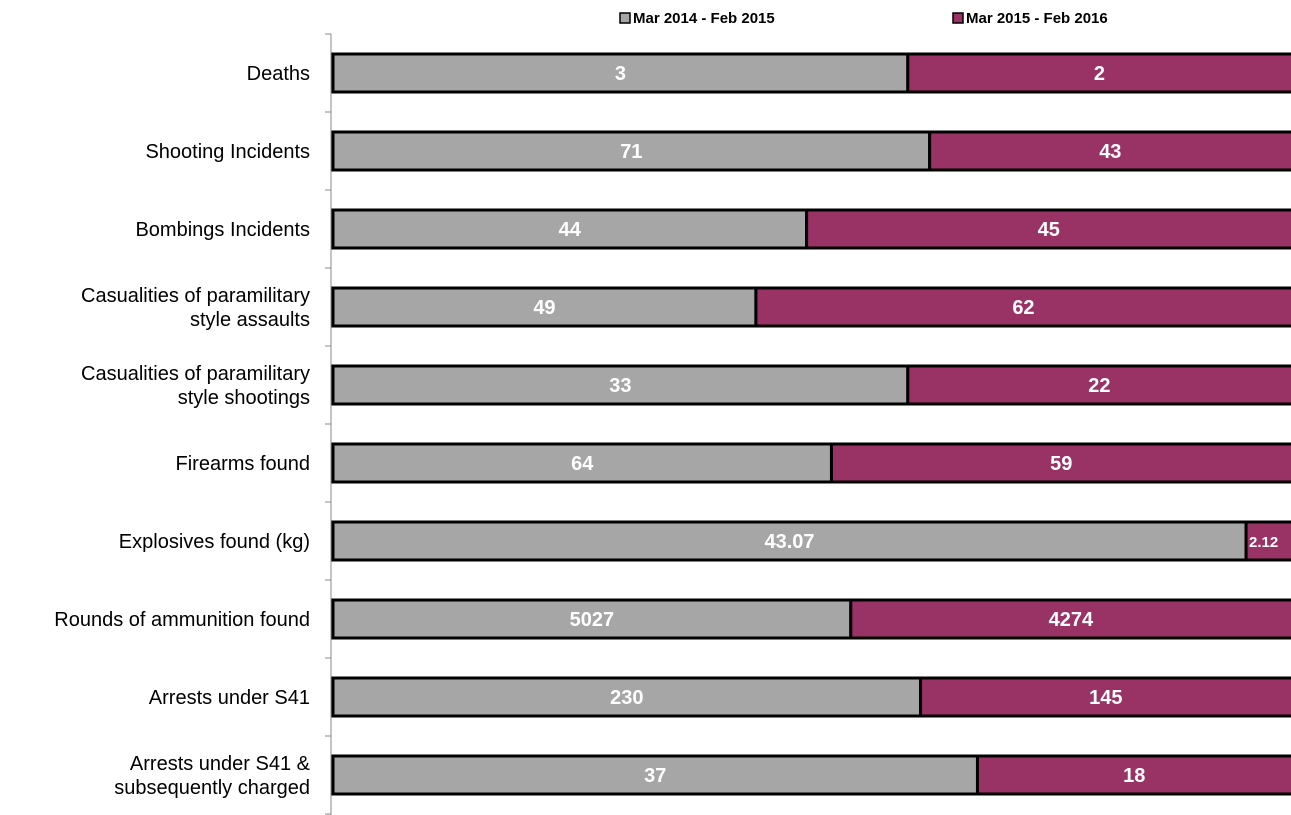  I want to click on data-label-explosives-found-kg-series-2: 2.12, so click(1263, 542).